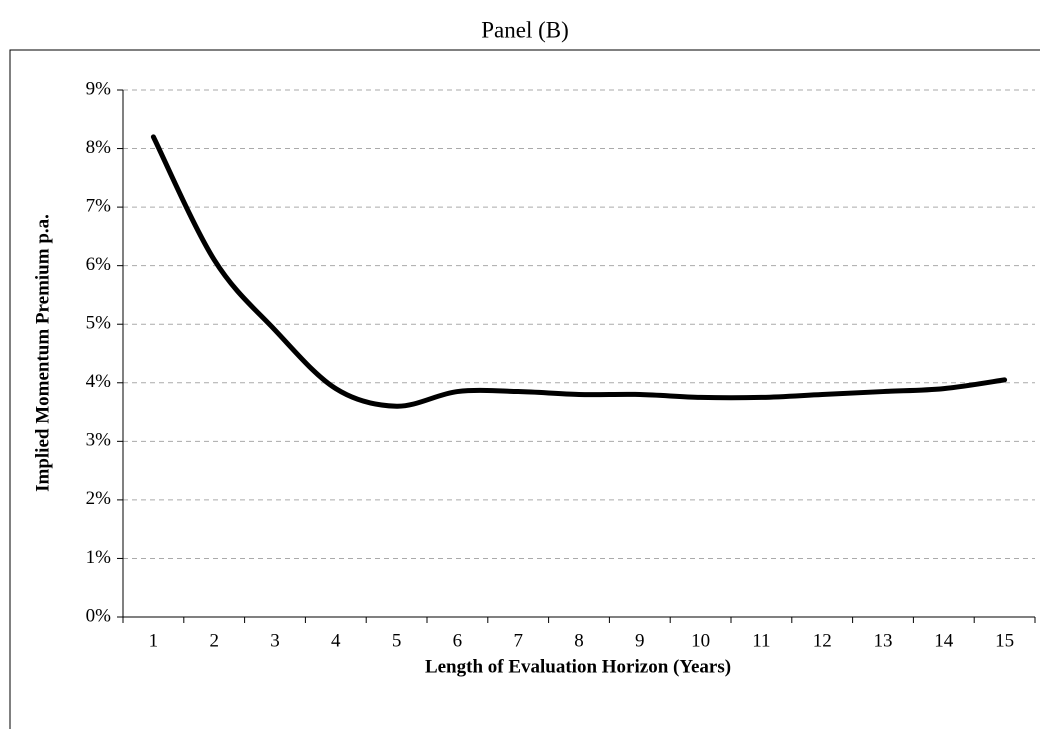  What do you see at coordinates (700, 640) in the screenshot?
I see `x-tick-label: 10` at bounding box center [700, 640].